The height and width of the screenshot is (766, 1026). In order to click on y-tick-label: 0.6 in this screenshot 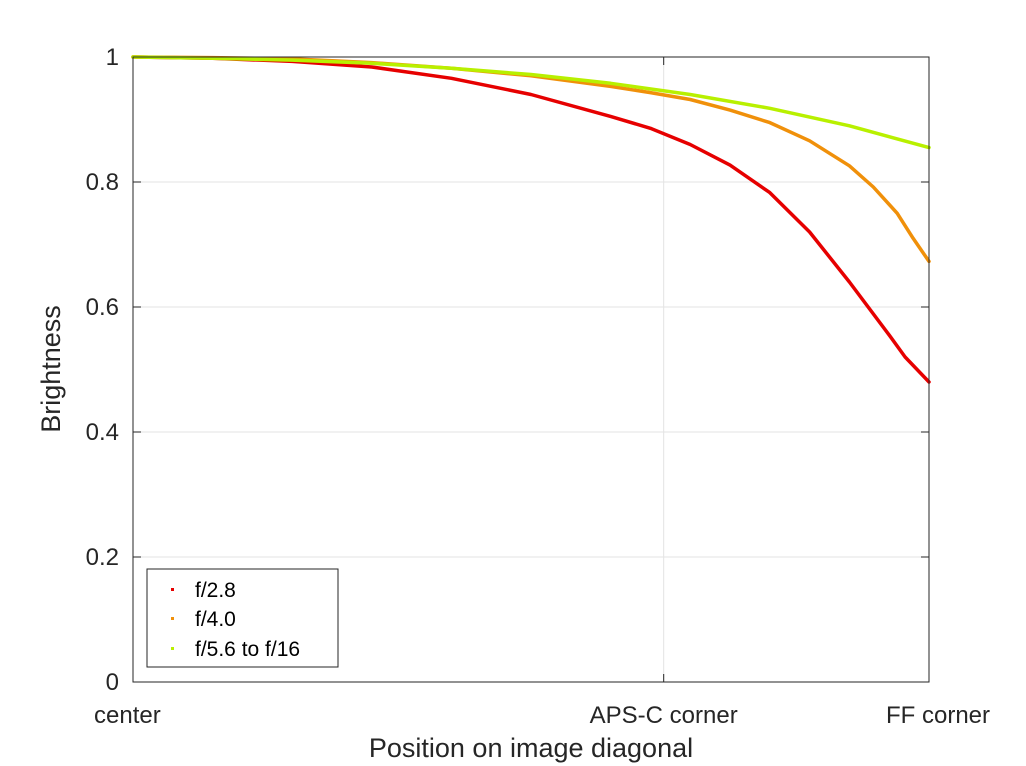, I will do `click(102, 307)`.